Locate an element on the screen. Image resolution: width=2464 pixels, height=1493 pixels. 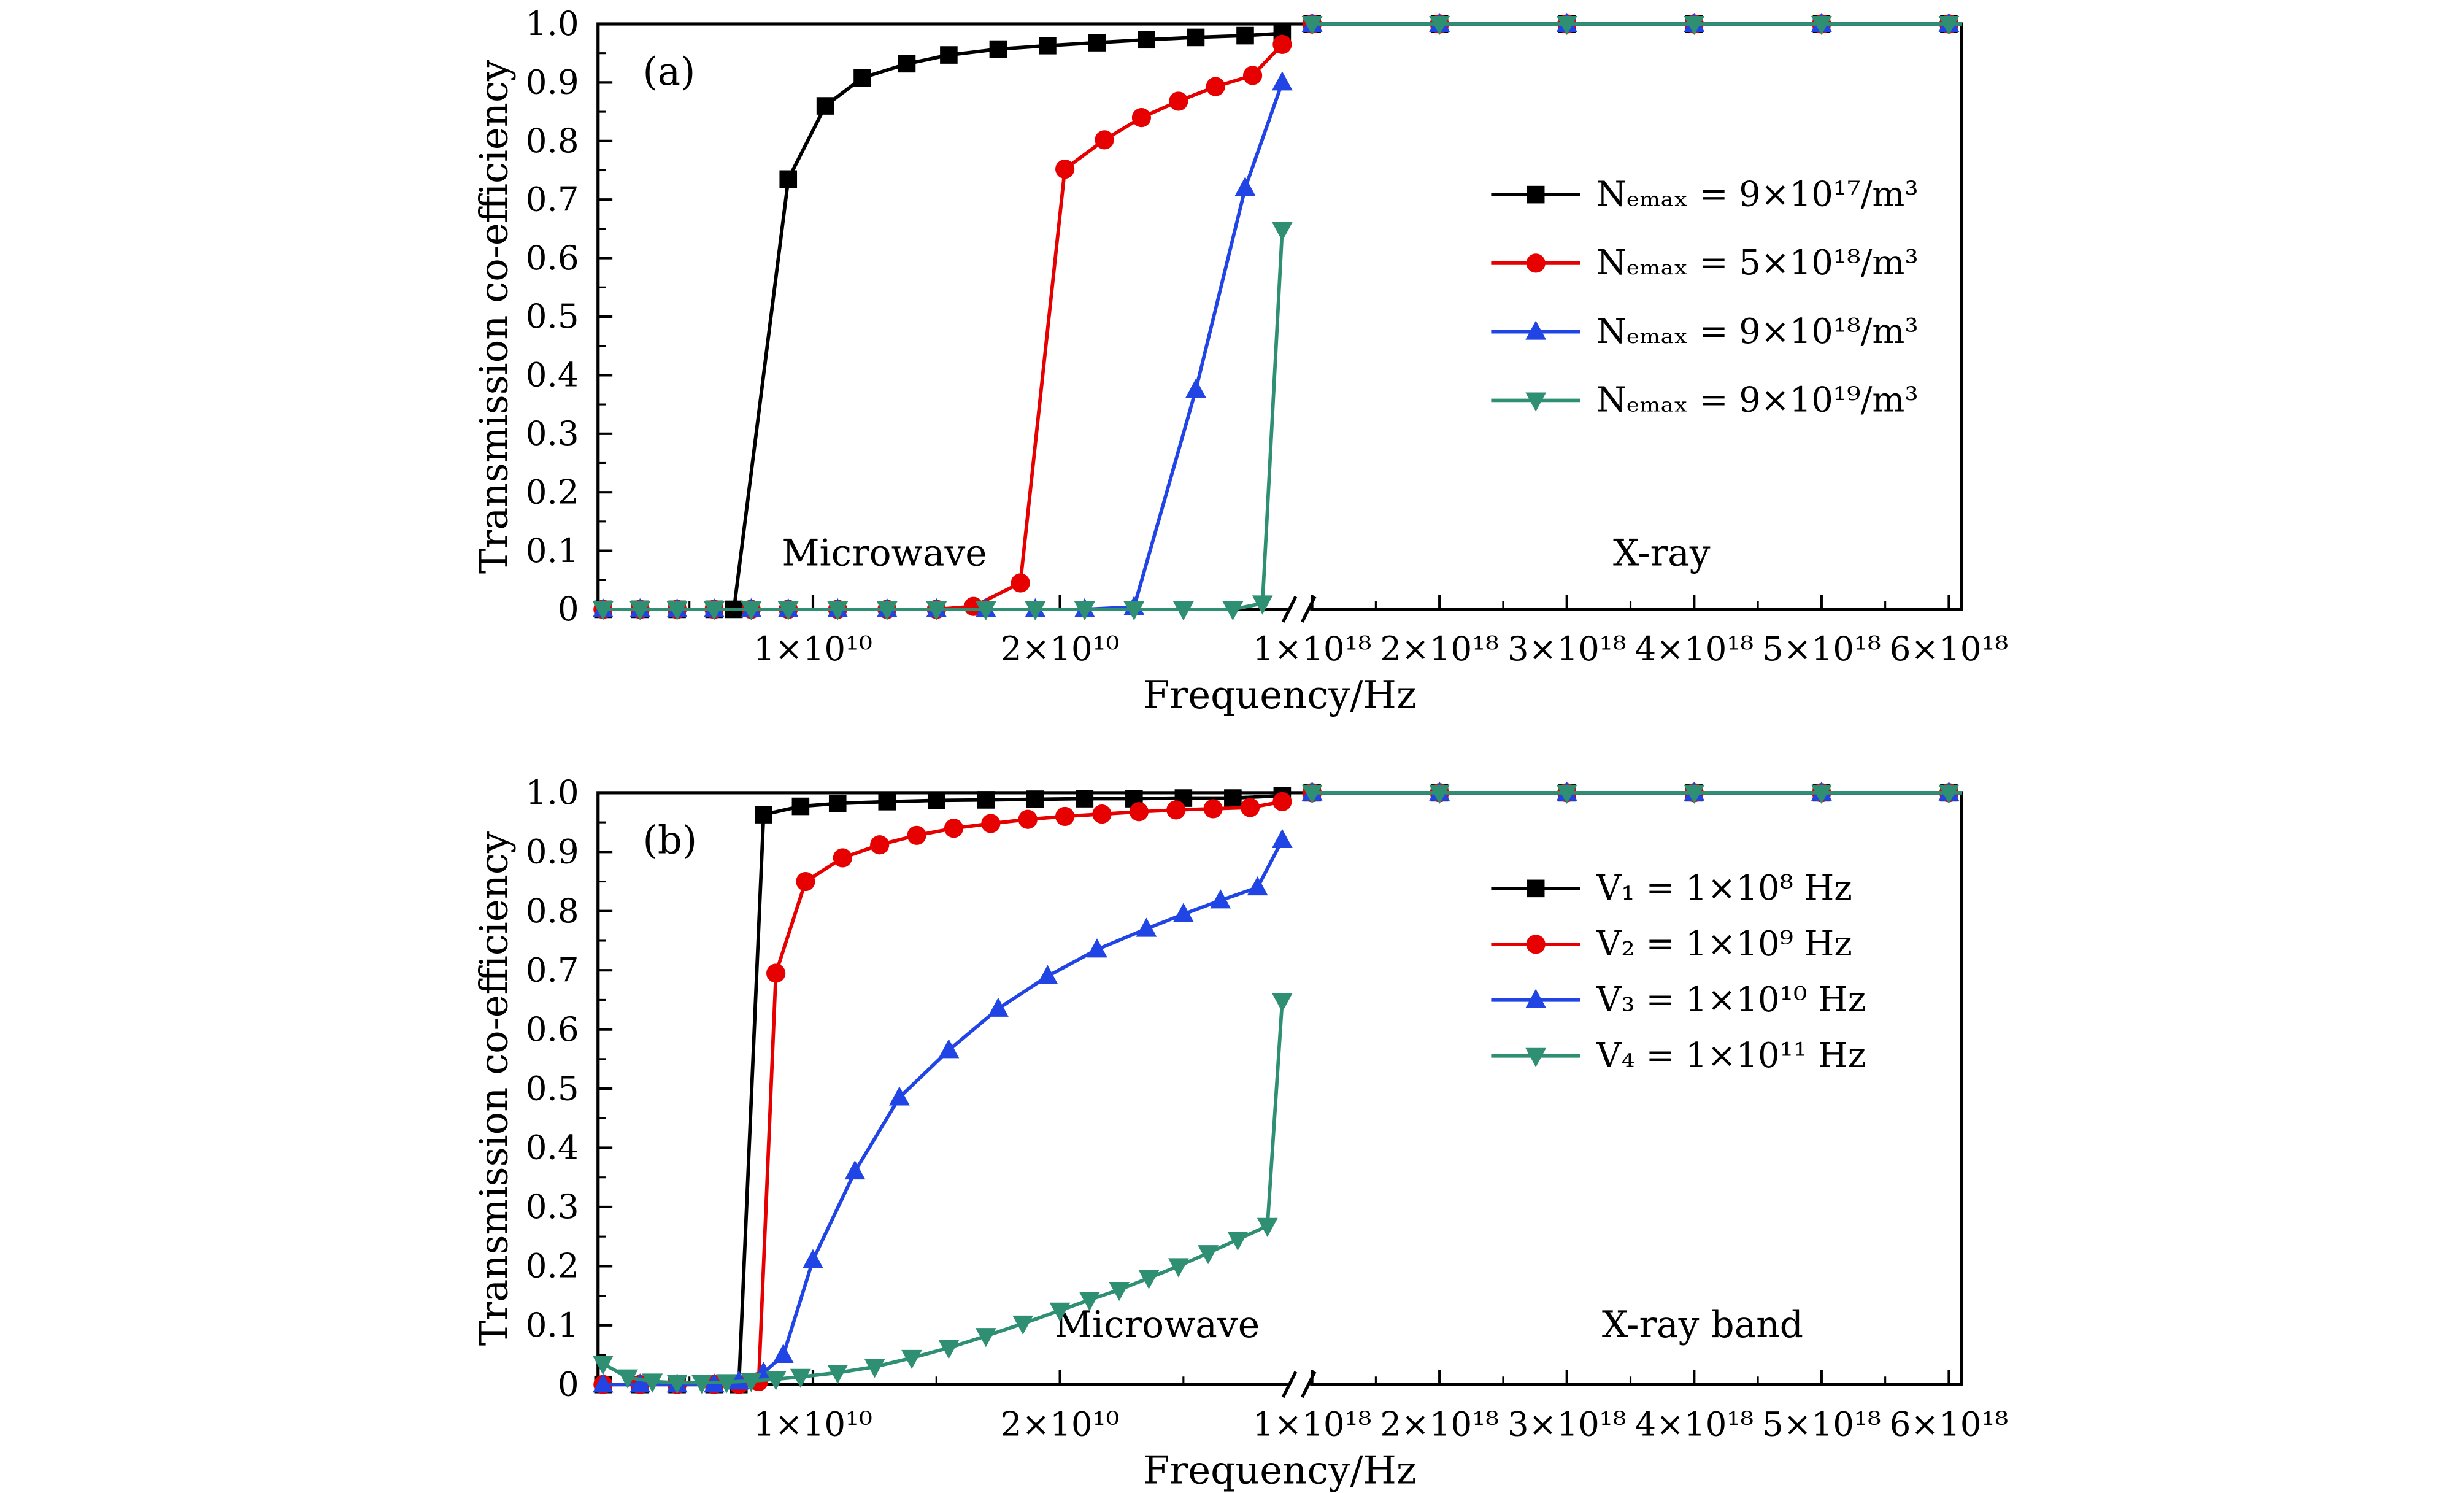
y-axis-title: Transmission co-efficiency is located at coordinates (495, 316).